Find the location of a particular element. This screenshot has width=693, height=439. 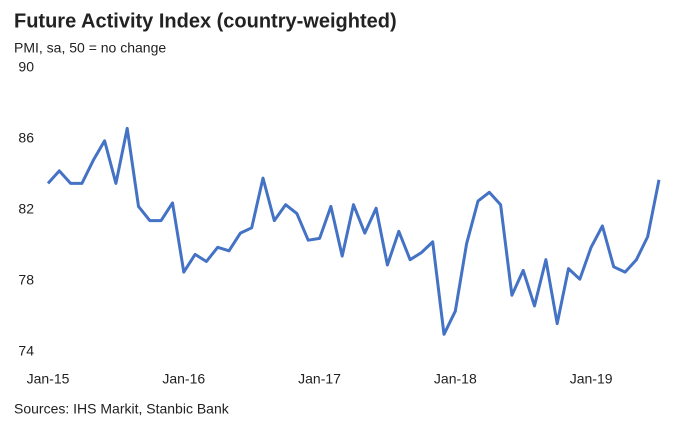

y-tick-label: 90 is located at coordinates (26, 67).